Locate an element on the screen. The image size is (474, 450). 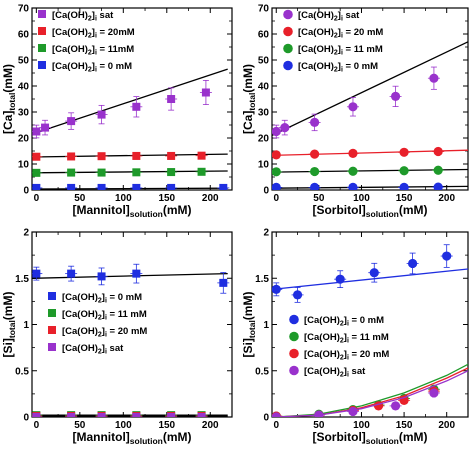
y-tick-label: 60 is located at coordinates (24, 35).